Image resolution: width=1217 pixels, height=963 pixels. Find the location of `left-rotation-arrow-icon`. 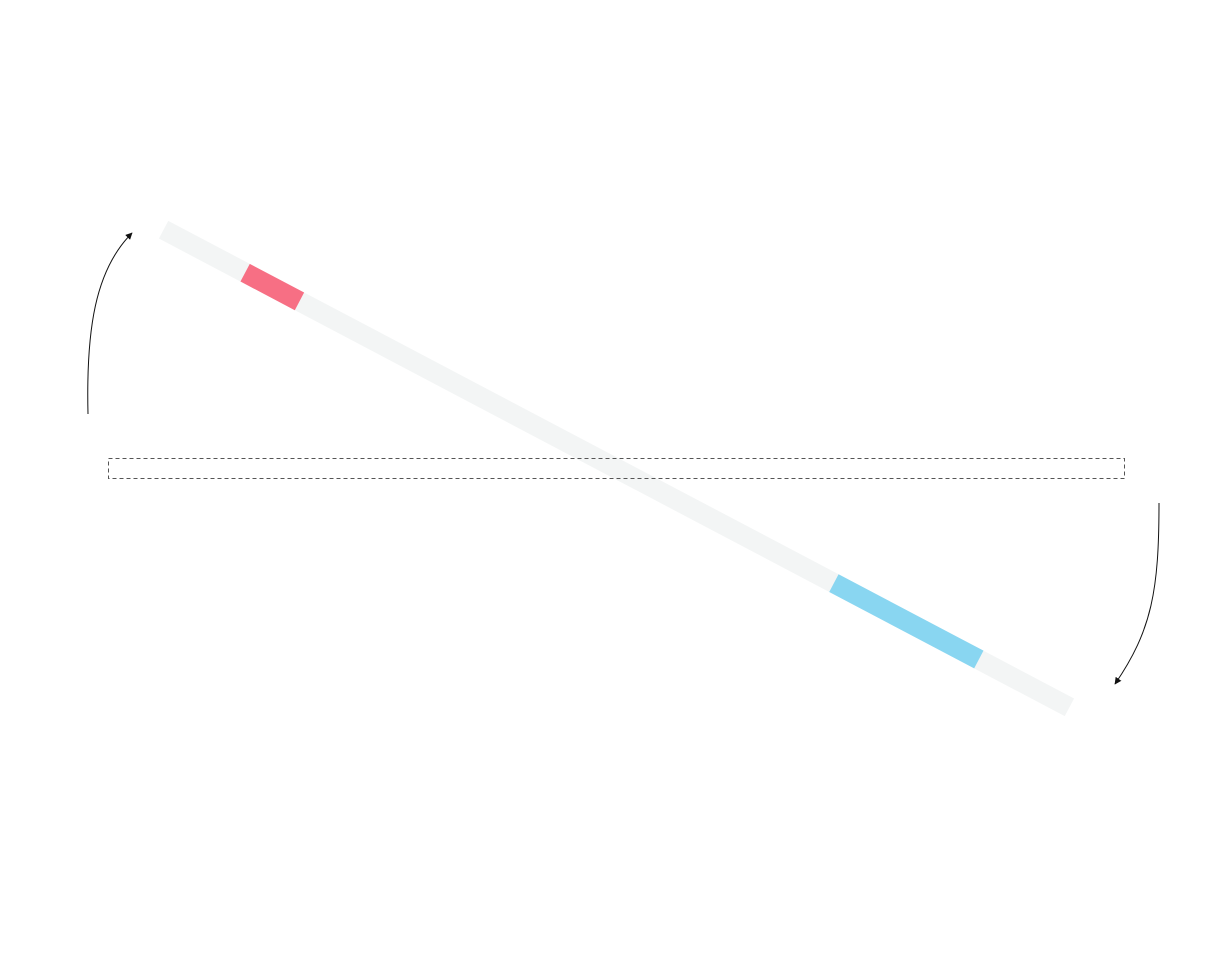

left-rotation-arrow-icon is located at coordinates (110, 323).